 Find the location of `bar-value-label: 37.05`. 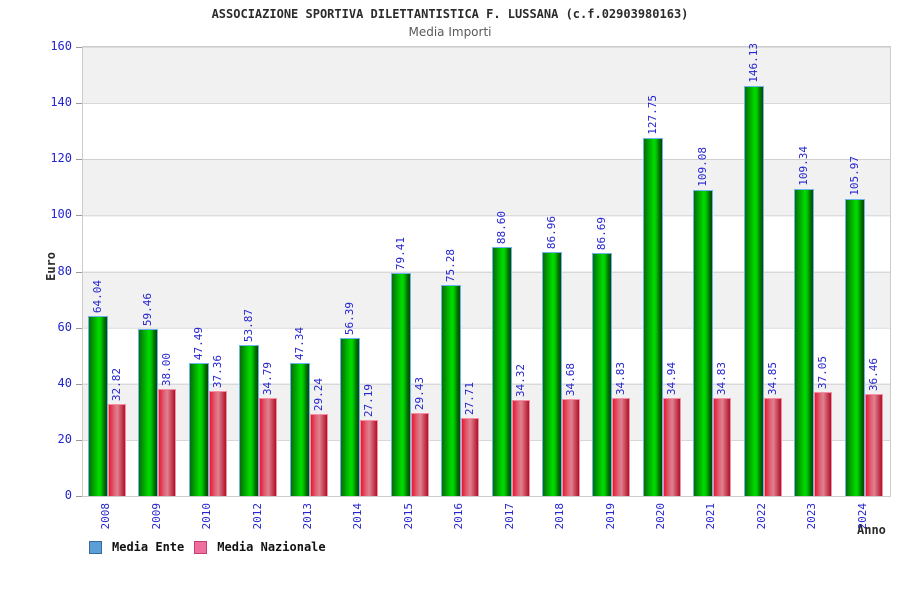

bar-value-label: 37.05 is located at coordinates (823, 372).